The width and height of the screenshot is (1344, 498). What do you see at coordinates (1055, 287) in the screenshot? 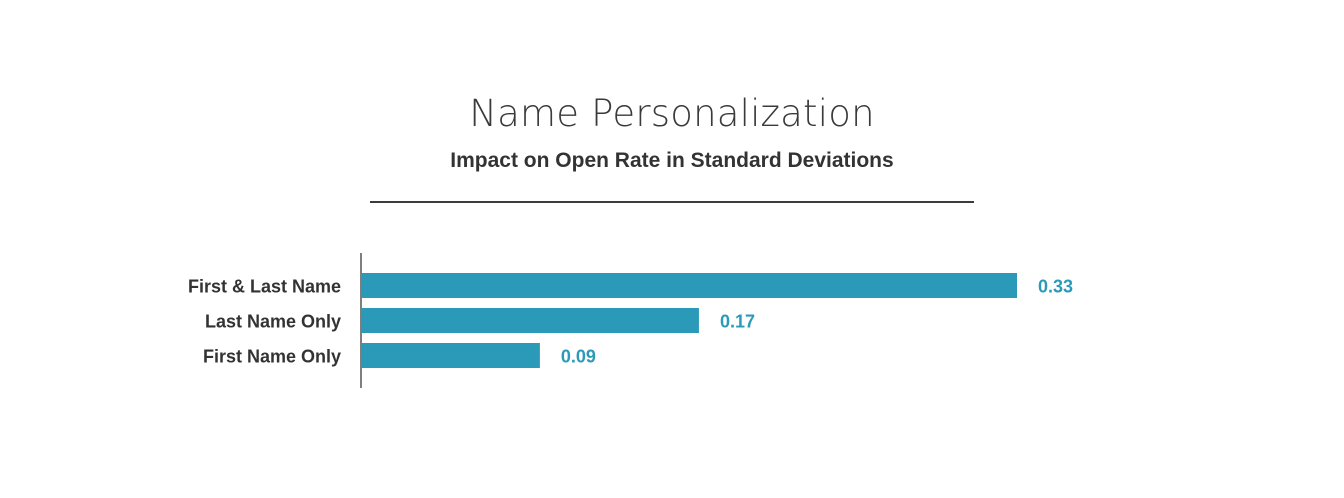
I see `value-label: 0.33` at bounding box center [1055, 287].